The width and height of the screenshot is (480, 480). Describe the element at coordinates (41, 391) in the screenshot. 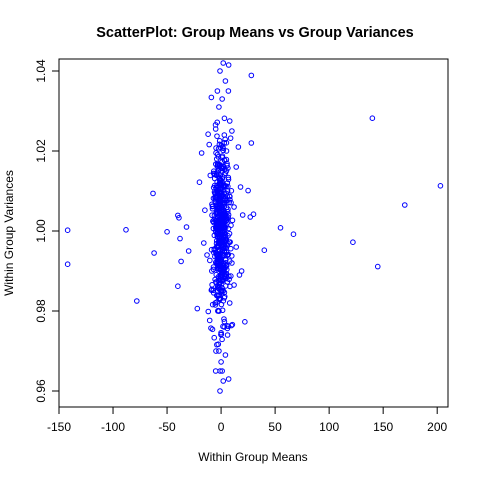

I see `y-tick-label: 0.96` at that location.